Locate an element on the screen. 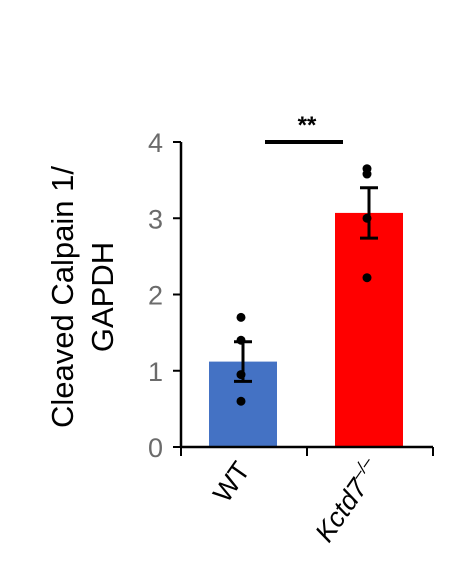 This screenshot has height=582, width=473. y-tick-label: 4 is located at coordinates (155, 143).